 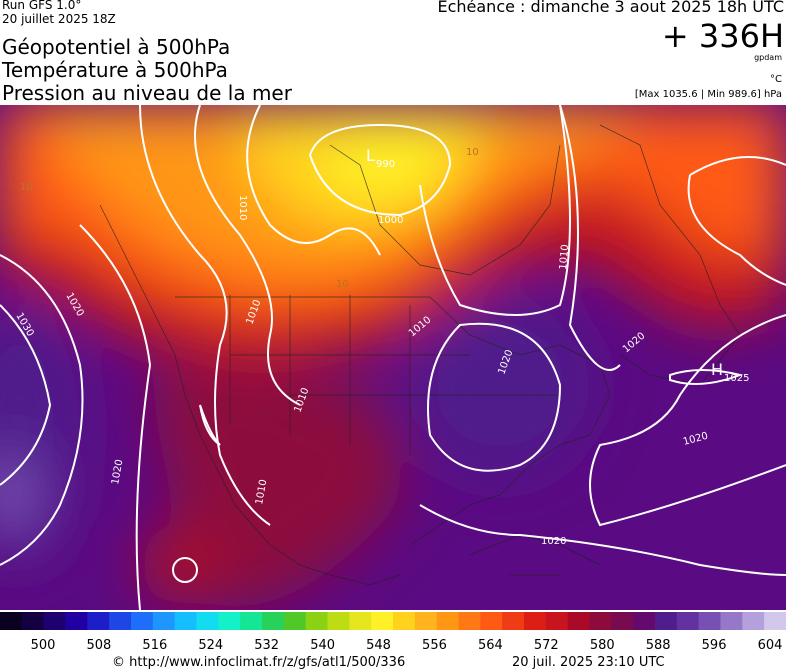 What do you see at coordinates (210, 645) in the screenshot?
I see `colorbar-label: 524` at bounding box center [210, 645].